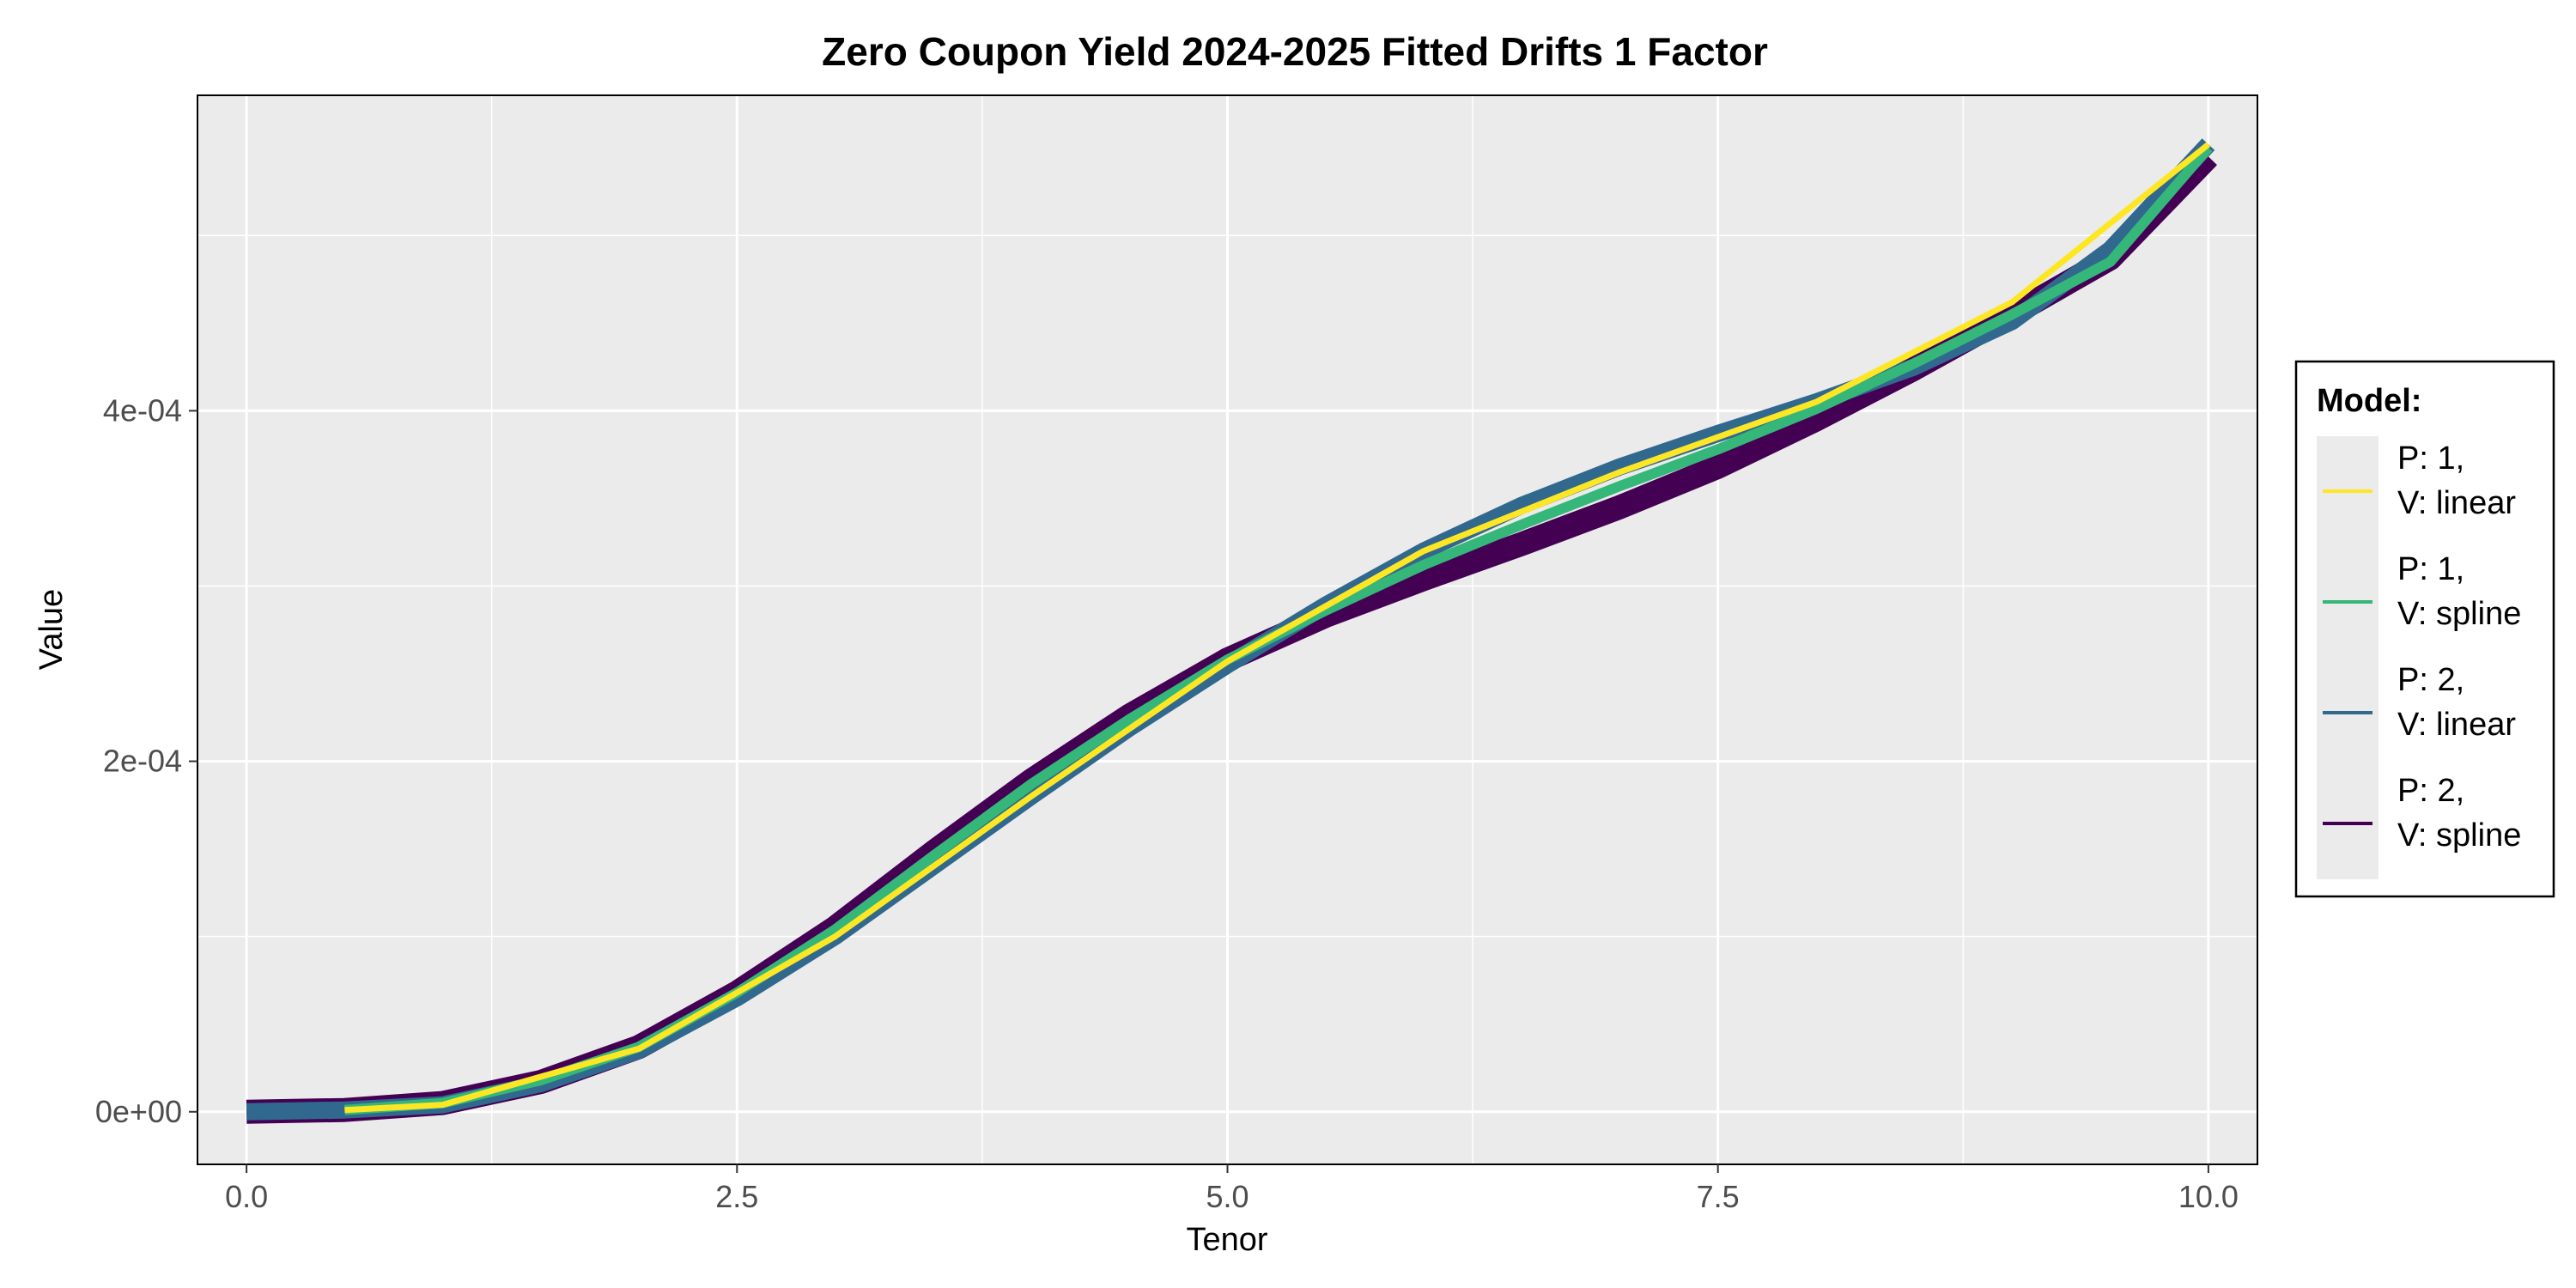 This screenshot has width=2576, height=1288. What do you see at coordinates (2348, 658) in the screenshot?
I see `legend-key-background` at bounding box center [2348, 658].